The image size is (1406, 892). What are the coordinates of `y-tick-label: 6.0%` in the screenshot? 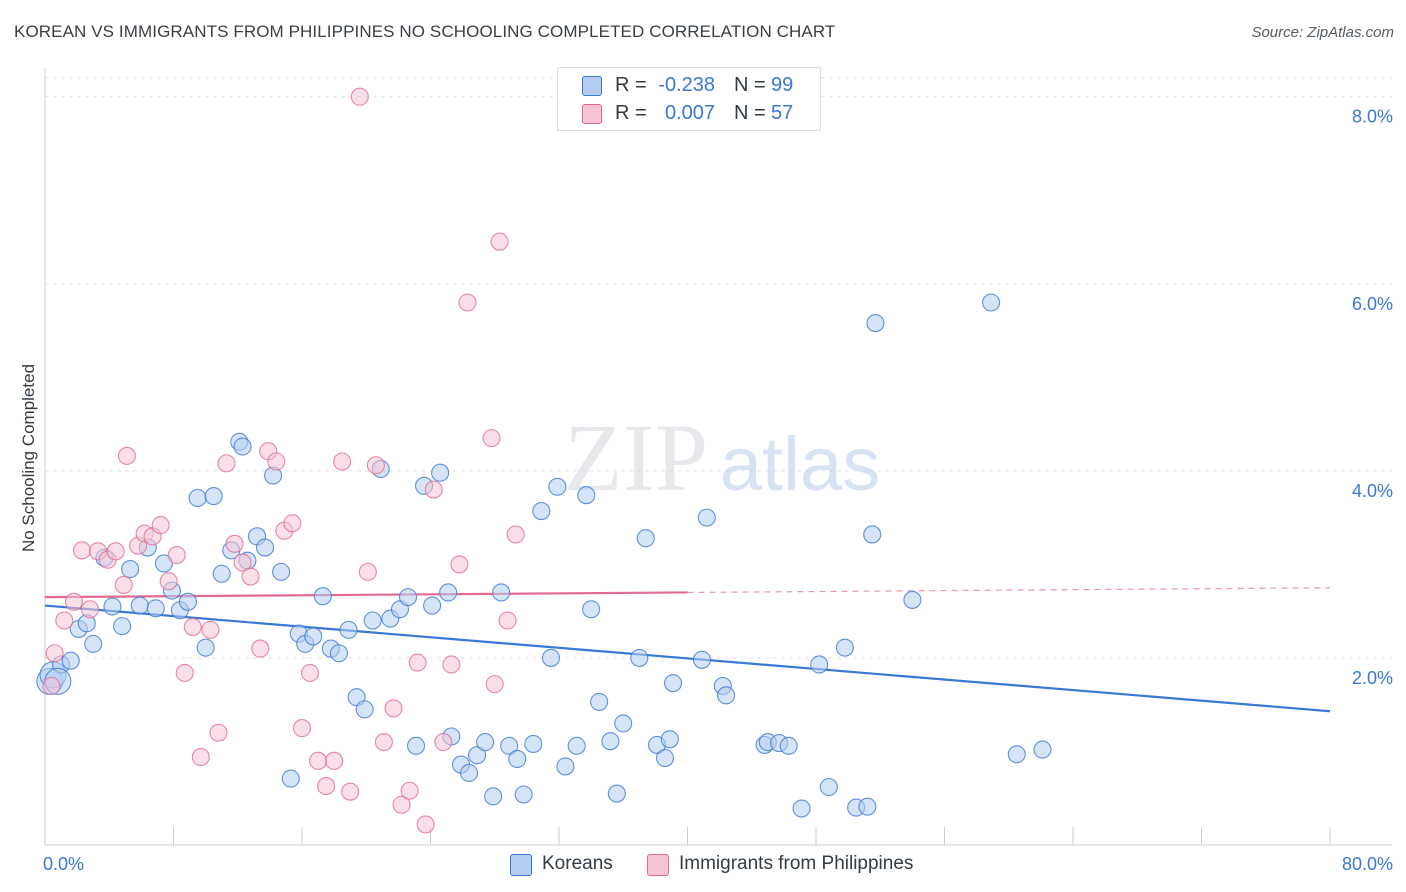 It's located at (1372, 304).